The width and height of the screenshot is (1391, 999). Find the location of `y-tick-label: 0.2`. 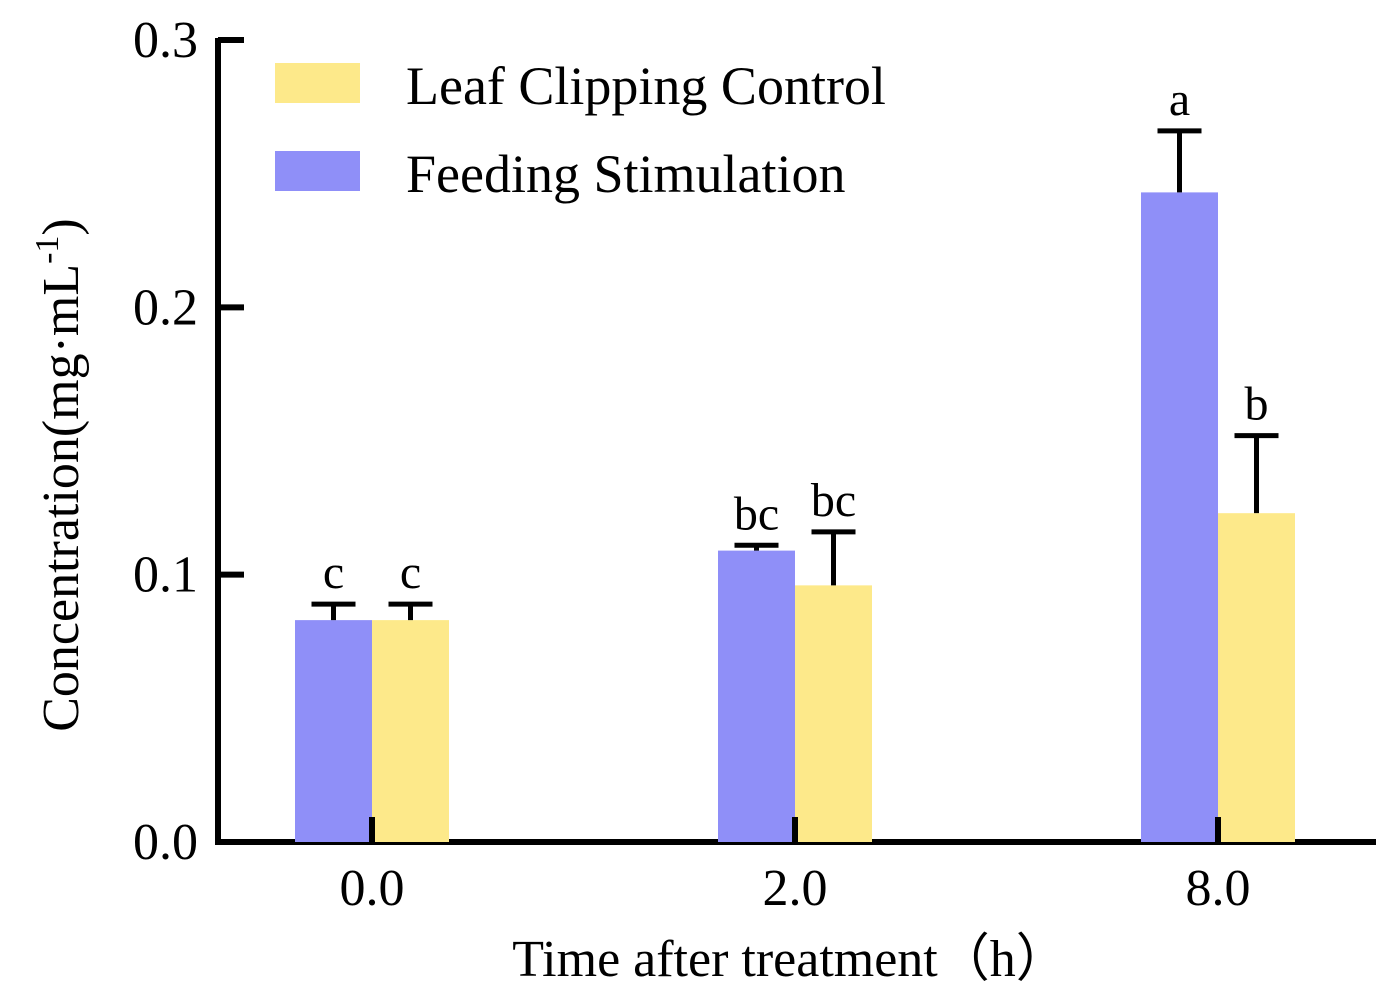

y-tick-label: 0.2 is located at coordinates (165, 307).